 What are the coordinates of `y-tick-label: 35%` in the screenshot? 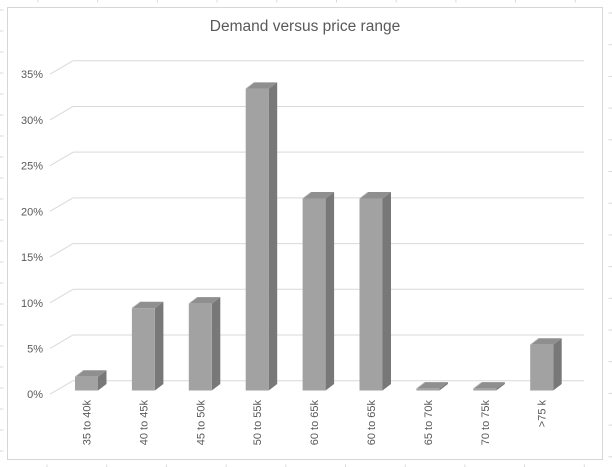 It's located at (32, 75).